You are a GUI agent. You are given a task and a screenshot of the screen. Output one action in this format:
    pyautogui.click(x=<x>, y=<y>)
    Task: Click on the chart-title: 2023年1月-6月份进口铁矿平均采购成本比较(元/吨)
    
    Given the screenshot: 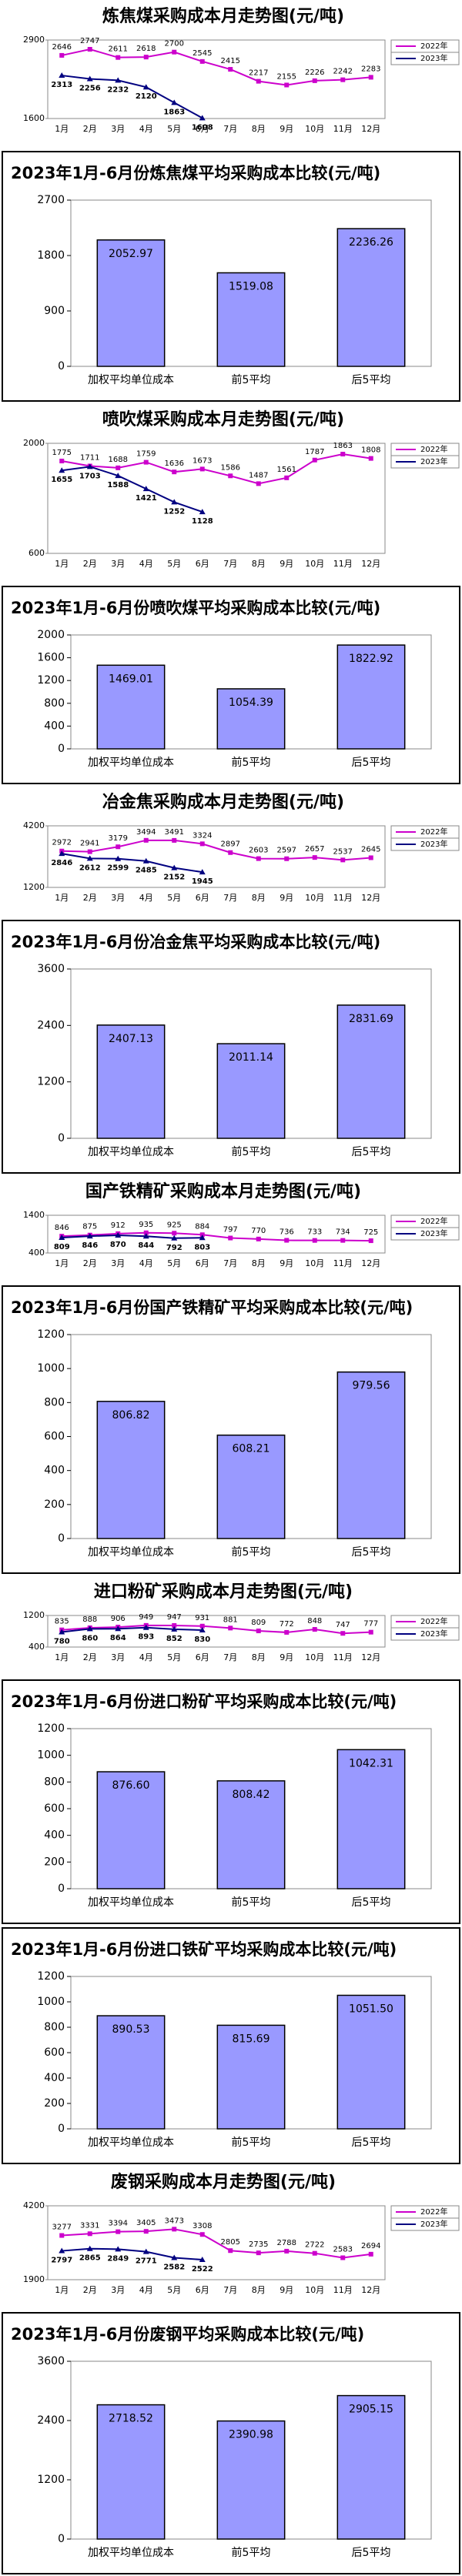 What is the action you would take?
    pyautogui.click(x=204, y=1949)
    